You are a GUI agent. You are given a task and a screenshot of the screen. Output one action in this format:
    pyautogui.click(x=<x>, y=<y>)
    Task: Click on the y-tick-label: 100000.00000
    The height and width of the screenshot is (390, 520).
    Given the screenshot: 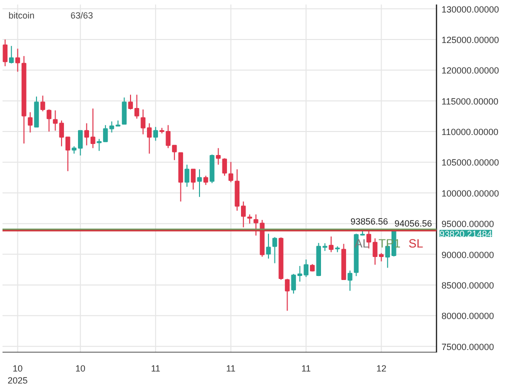 What is the action you would take?
    pyautogui.click(x=471, y=193)
    